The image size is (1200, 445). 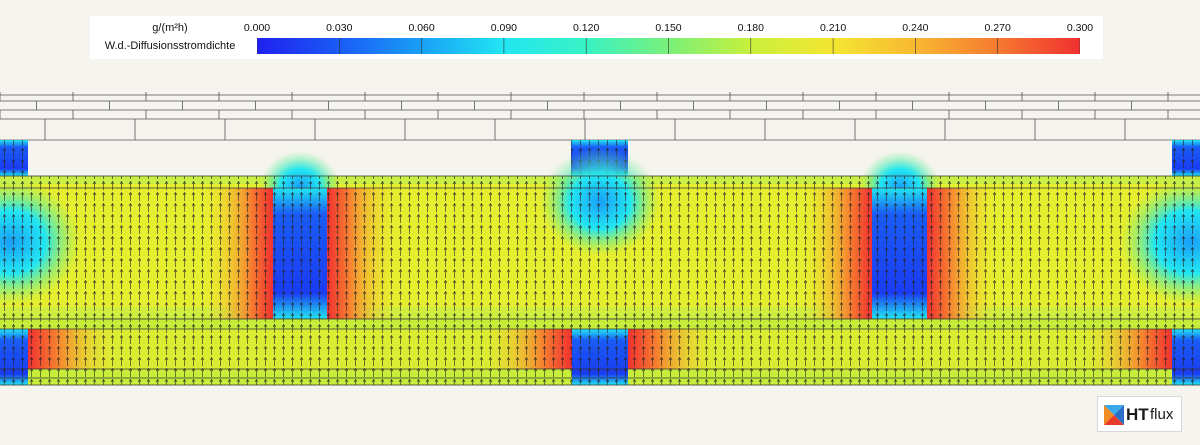 I want to click on colorbar-gradient, so click(x=668, y=46).